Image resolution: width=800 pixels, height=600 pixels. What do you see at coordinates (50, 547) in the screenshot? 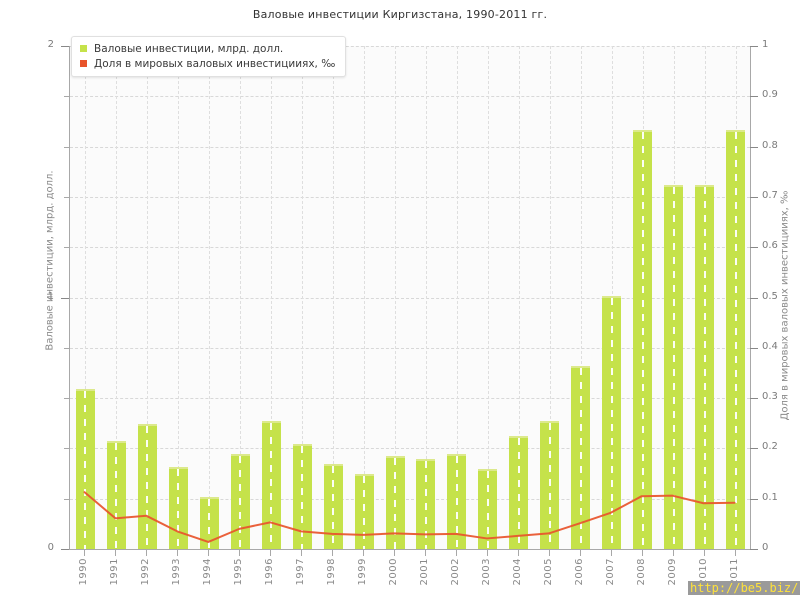
I see `y-axis-left-label: 0` at bounding box center [50, 547].